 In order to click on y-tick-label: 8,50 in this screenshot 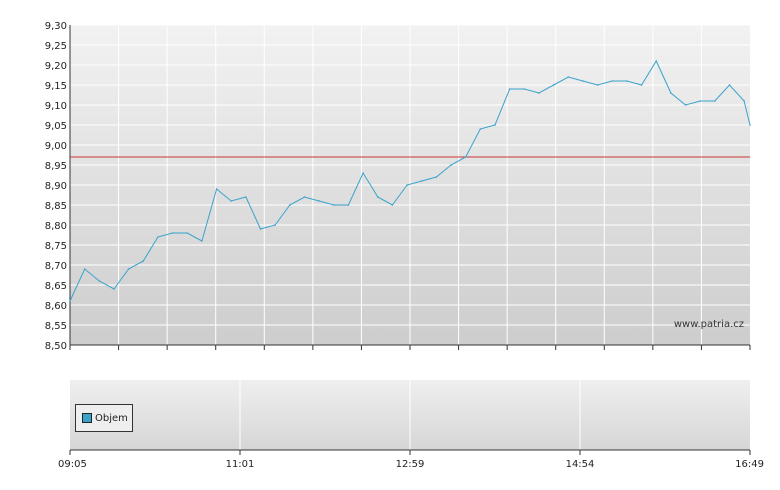, I will do `click(56, 346)`.